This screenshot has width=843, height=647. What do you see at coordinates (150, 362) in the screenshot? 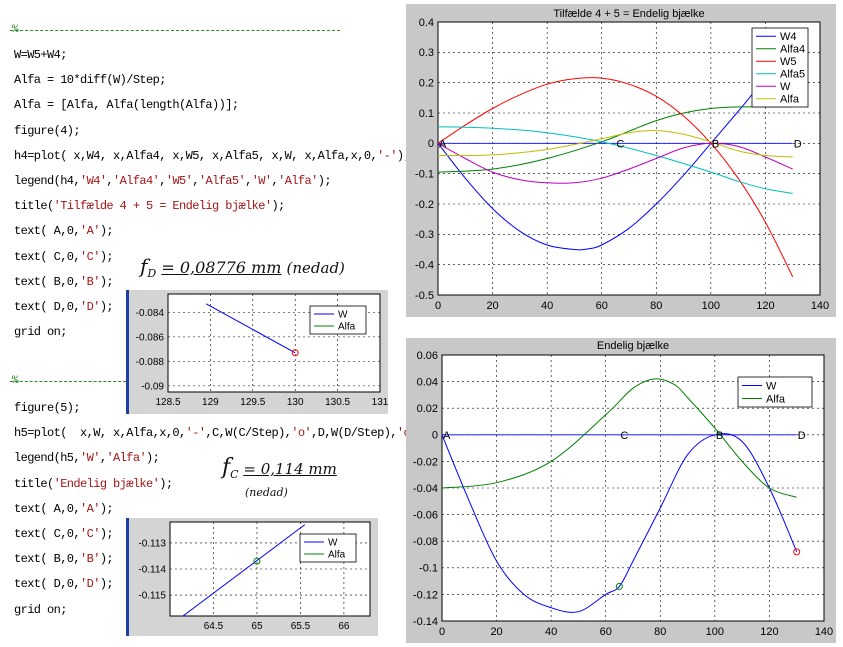
I see `y-tick-label: -0.088` at bounding box center [150, 362].